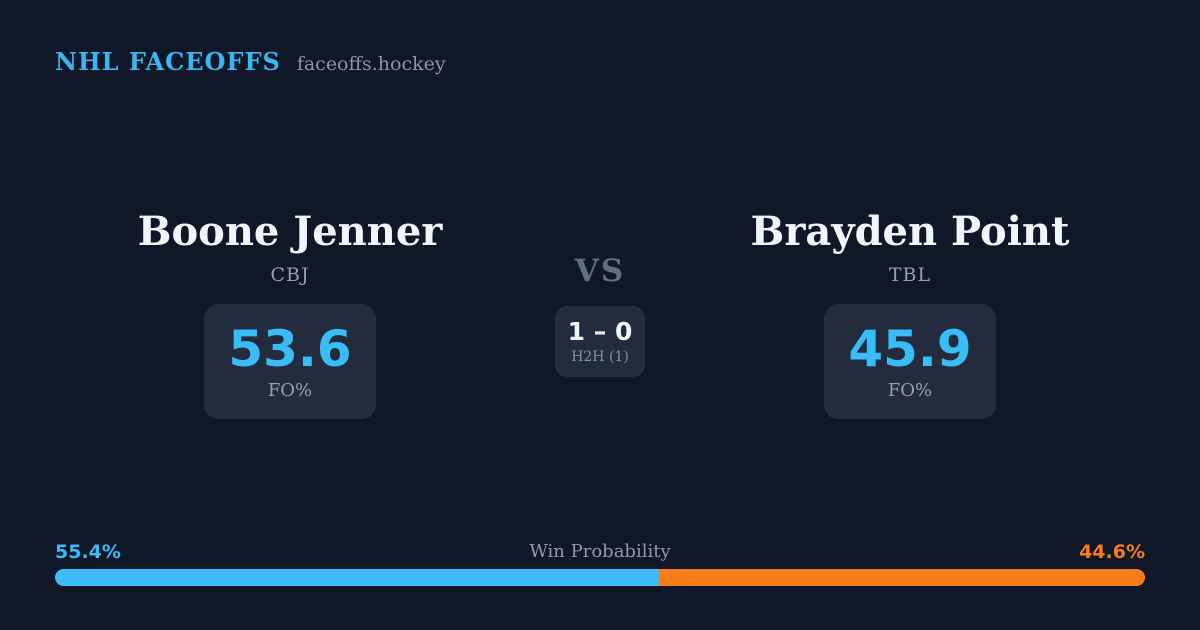 The image size is (1200, 630). Describe the element at coordinates (910, 275) in the screenshot. I see `player-team-right: TBL` at that location.